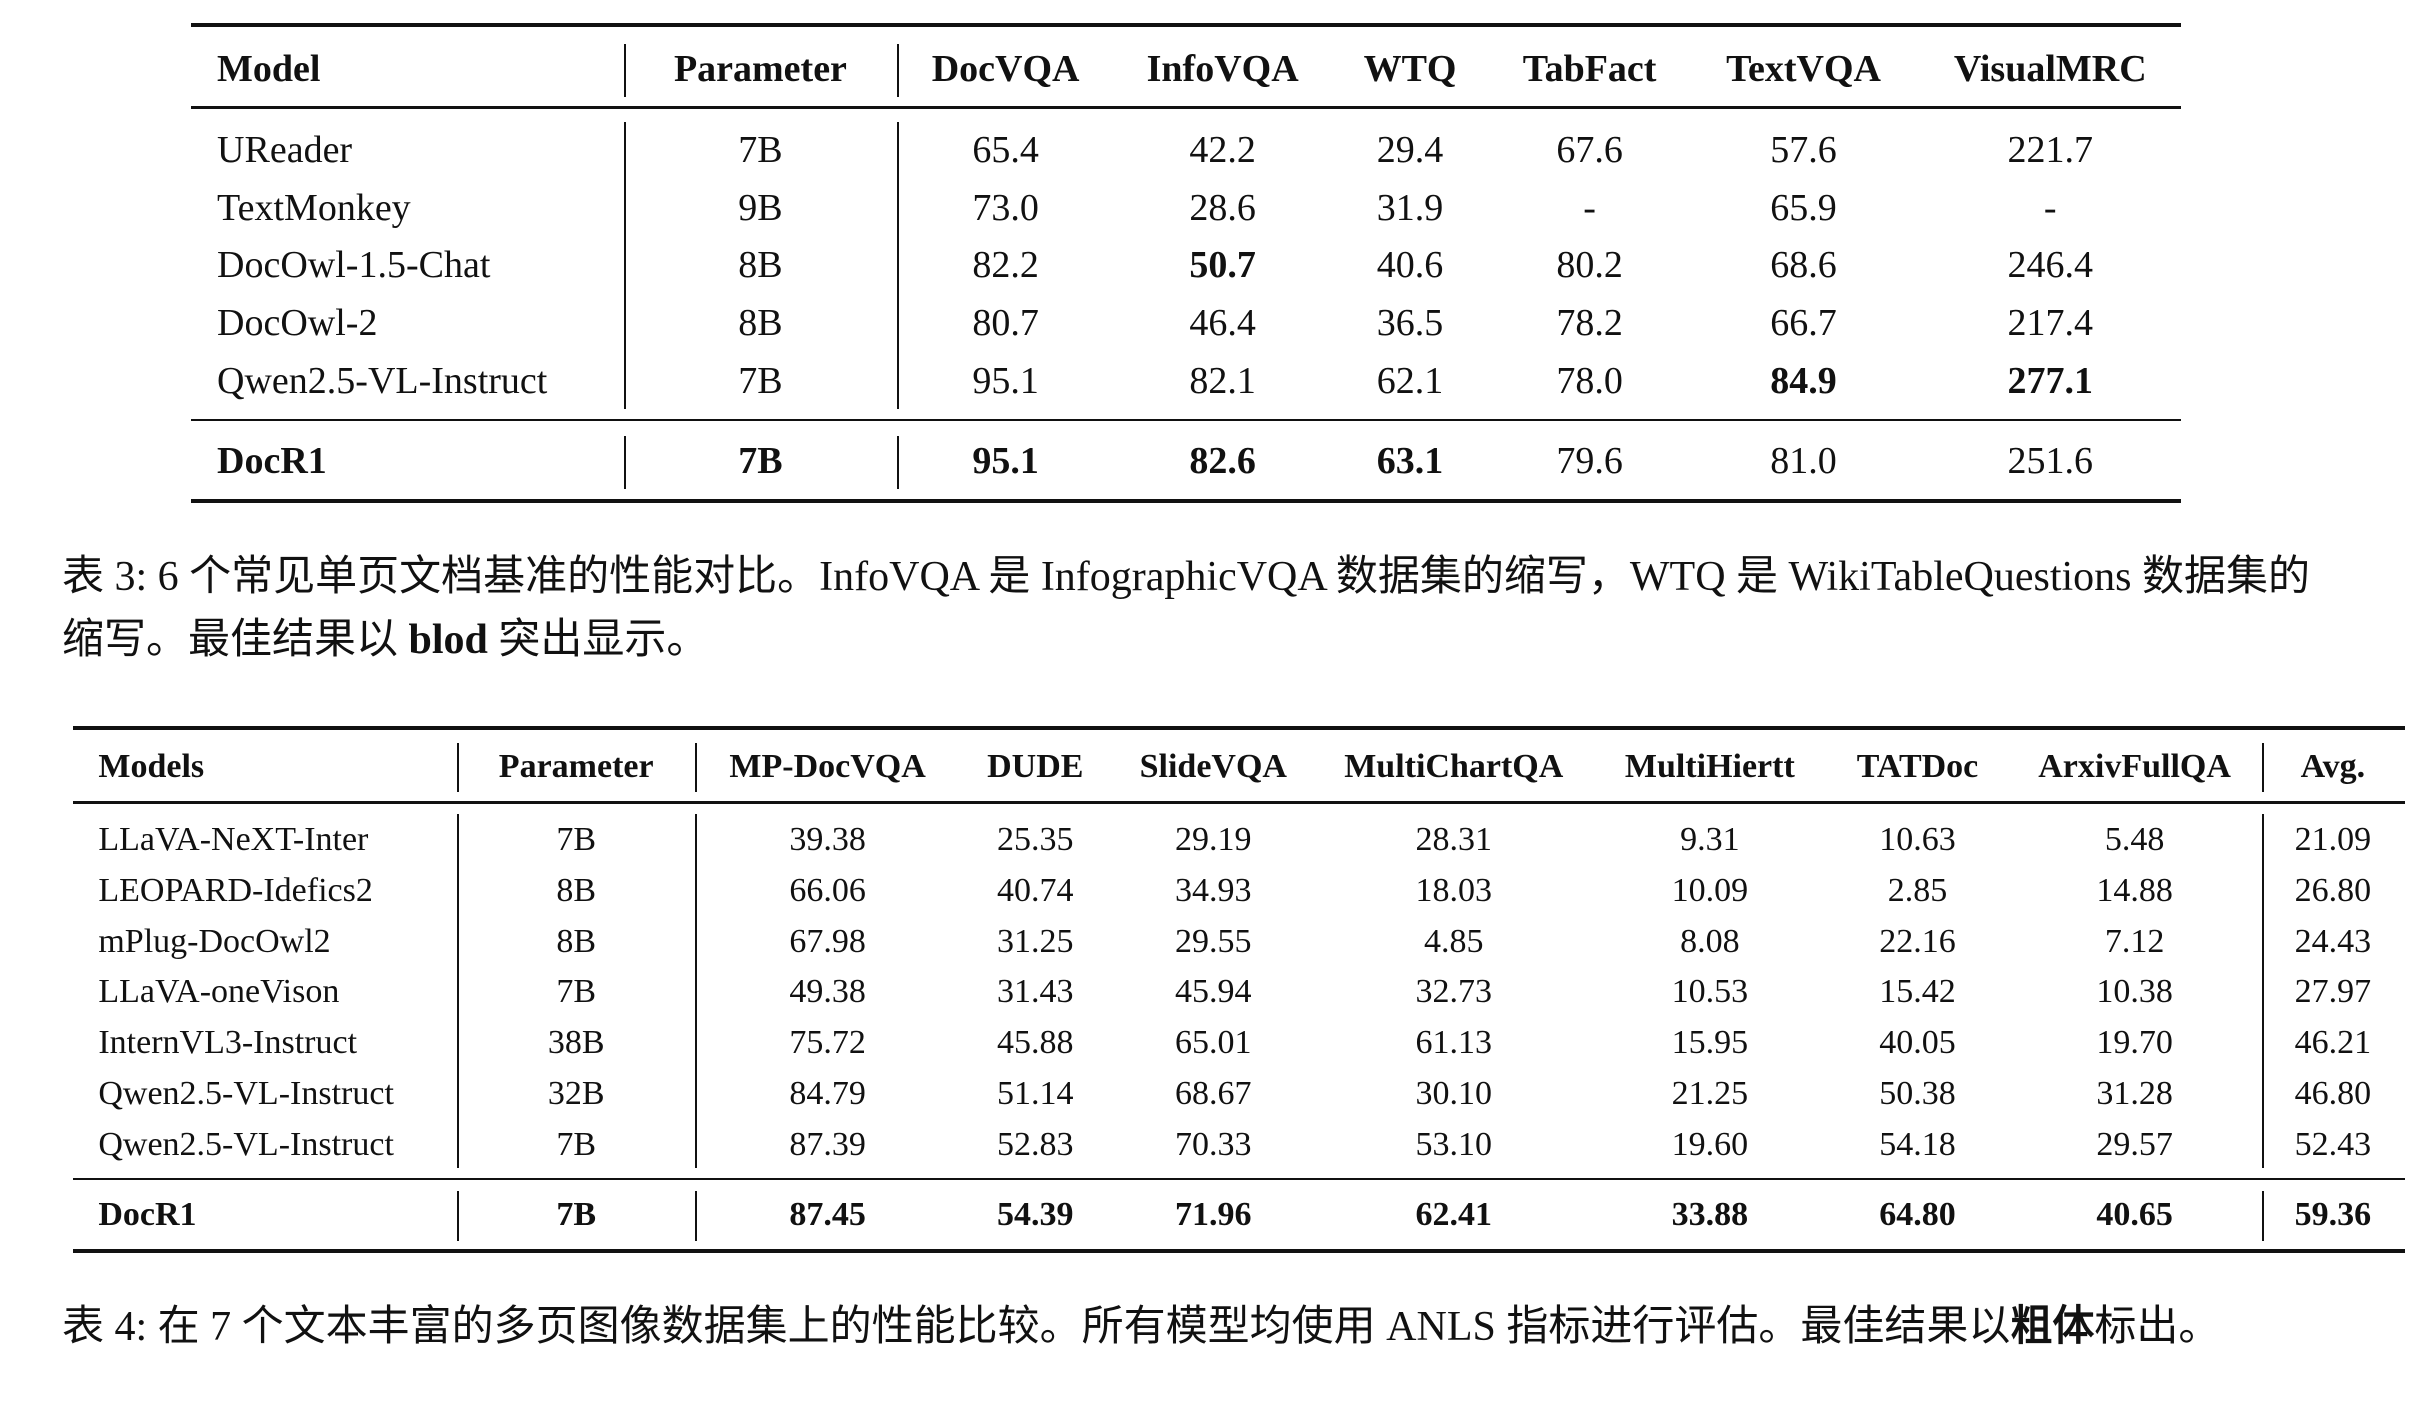 This screenshot has height=1414, width=2436. What do you see at coordinates (1710, 890) in the screenshot?
I see `table-cell: 10.09` at bounding box center [1710, 890].